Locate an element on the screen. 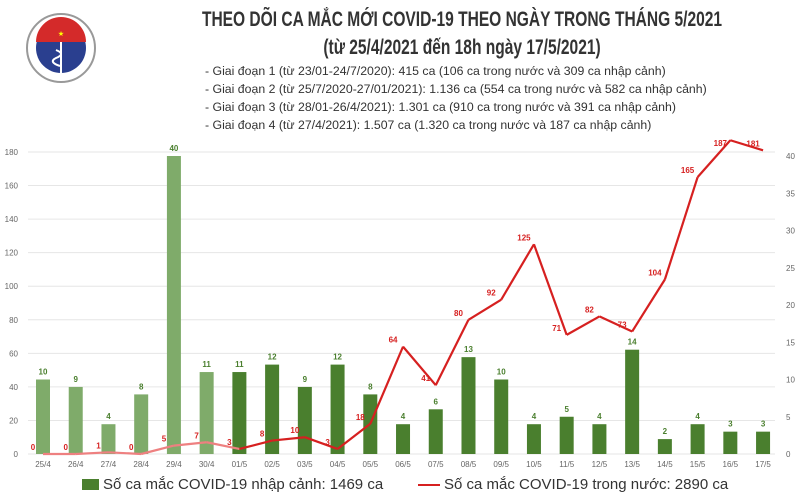 This screenshot has width=800, height=500. x-tick-label: 15/5 is located at coordinates (698, 464).